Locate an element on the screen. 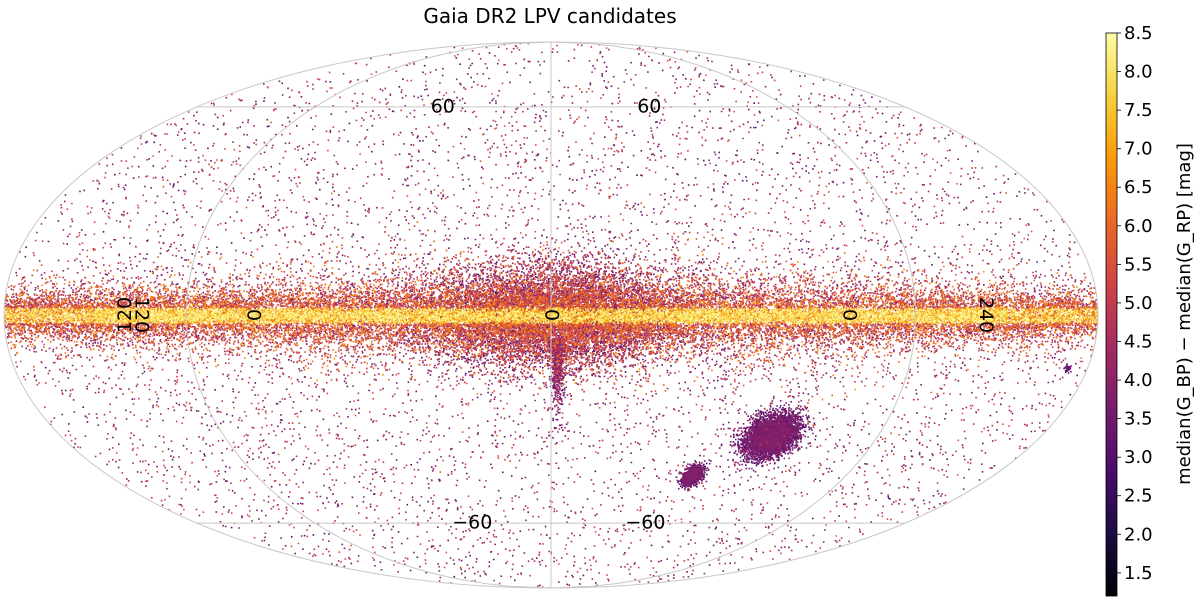 Image resolution: width=1200 pixels, height=605 pixels. colorbar-label: median(G_BP) − median(G_RP) [mag] is located at coordinates (1184, 314).